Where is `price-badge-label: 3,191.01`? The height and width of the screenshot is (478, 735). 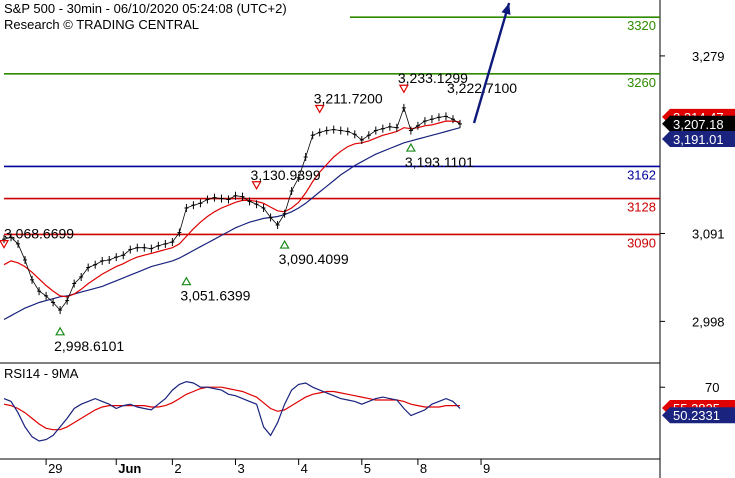
price-badge-label: 3,191.01 is located at coordinates (698, 139).